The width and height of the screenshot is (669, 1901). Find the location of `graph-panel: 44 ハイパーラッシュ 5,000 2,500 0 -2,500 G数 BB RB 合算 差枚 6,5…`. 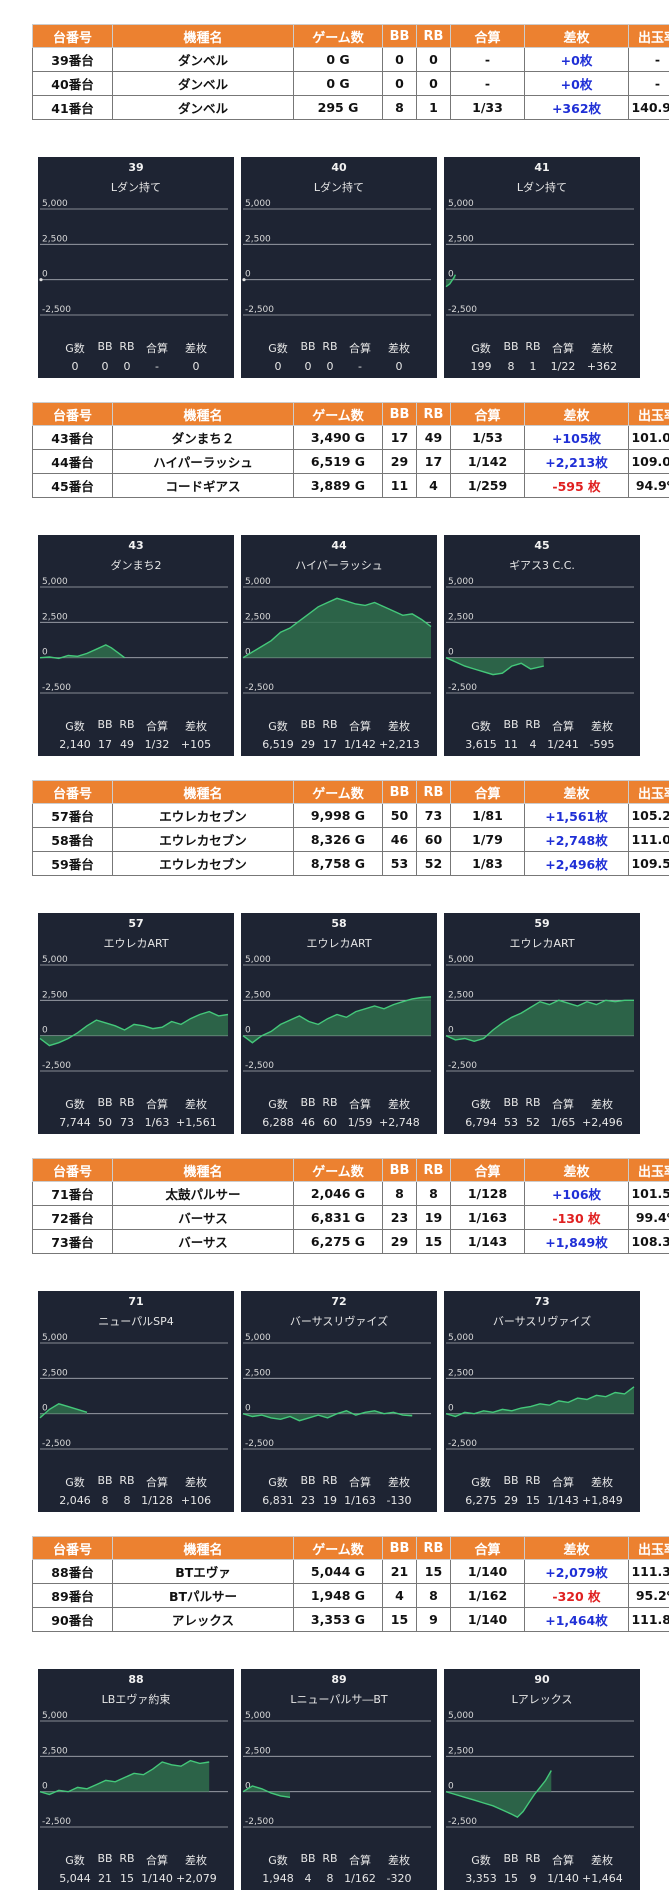

graph-panel: 44 ハイパーラッシュ 5,000 2,500 0 -2,500 G数 BB RB 合算 差枚 6,5… is located at coordinates (339, 645).